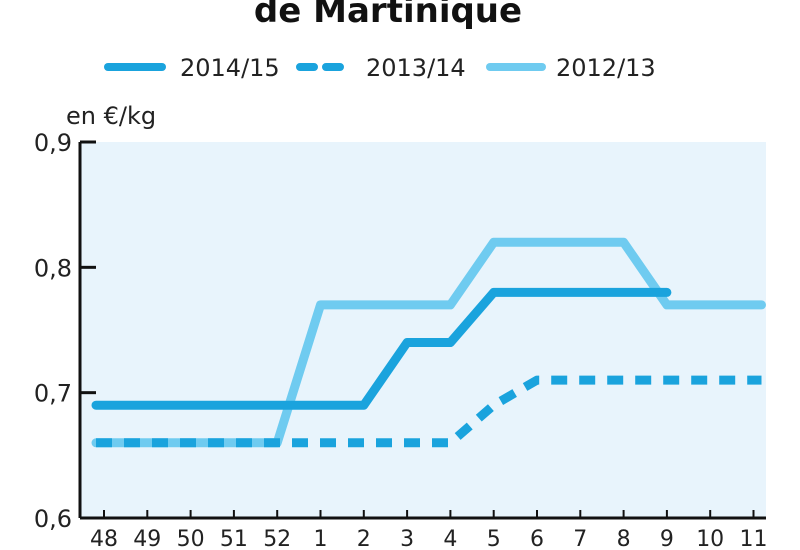  I want to click on x-tick-label: 2, so click(364, 538).